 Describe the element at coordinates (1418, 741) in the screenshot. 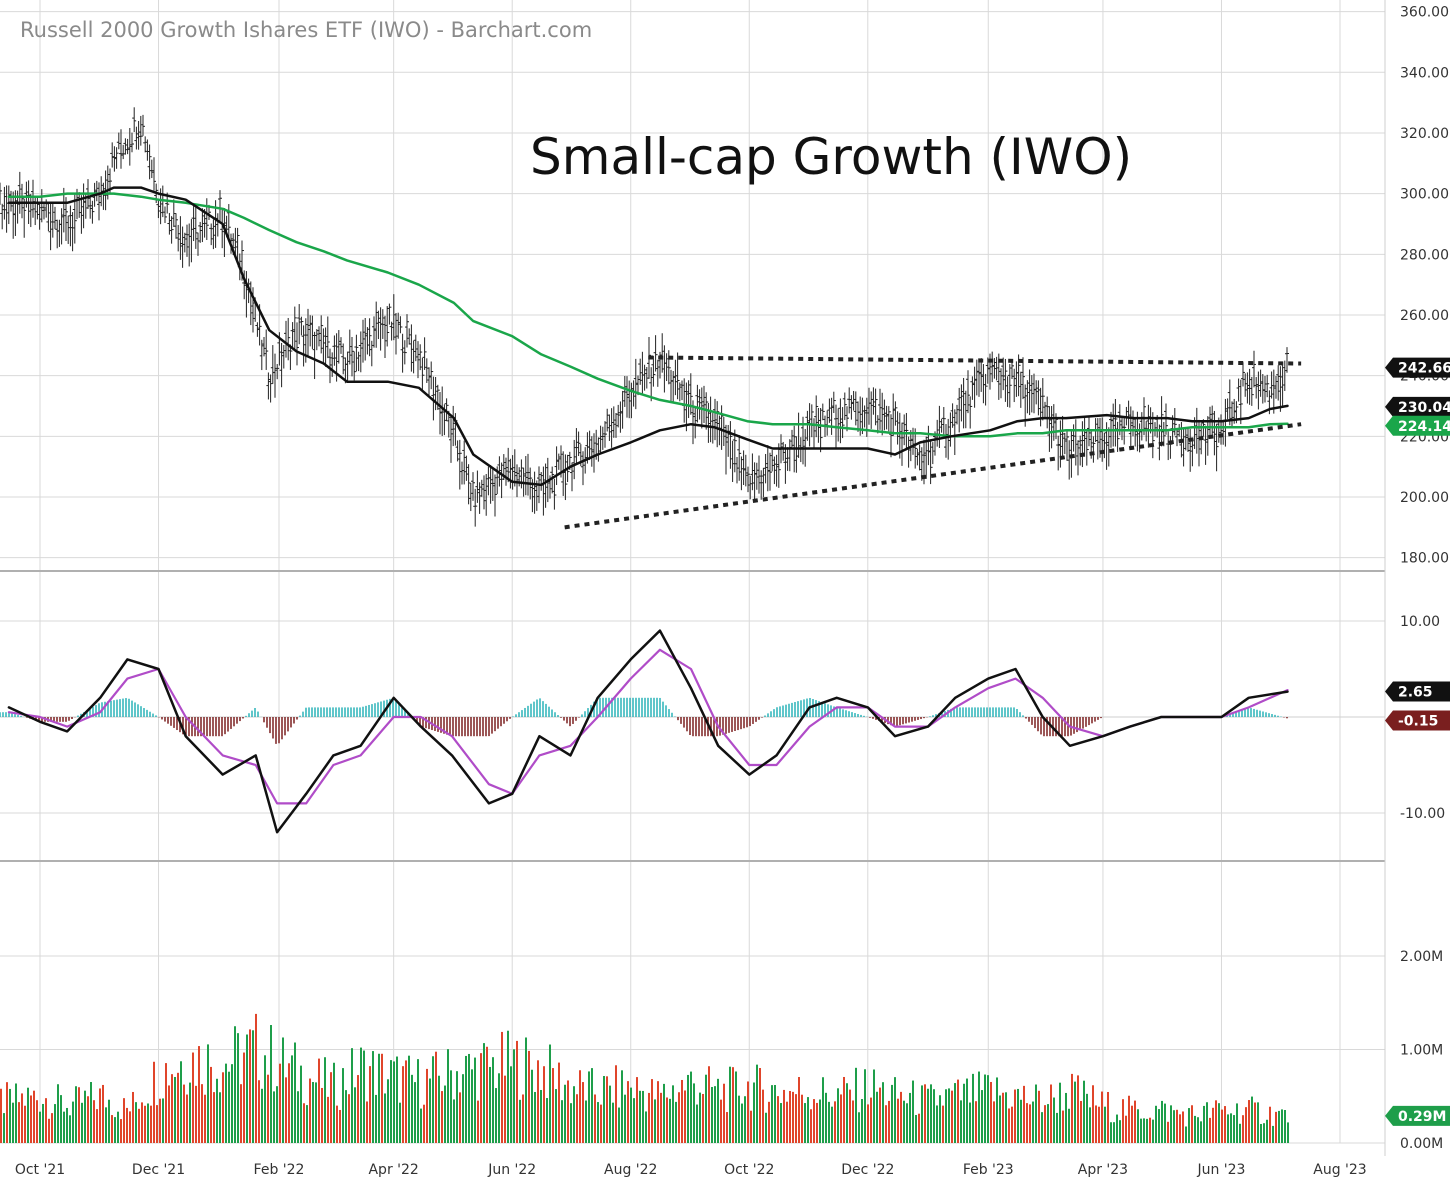

I see `tag-layer: 242.66 230.04 224.14 2.65 -0.15 0.29M` at that location.